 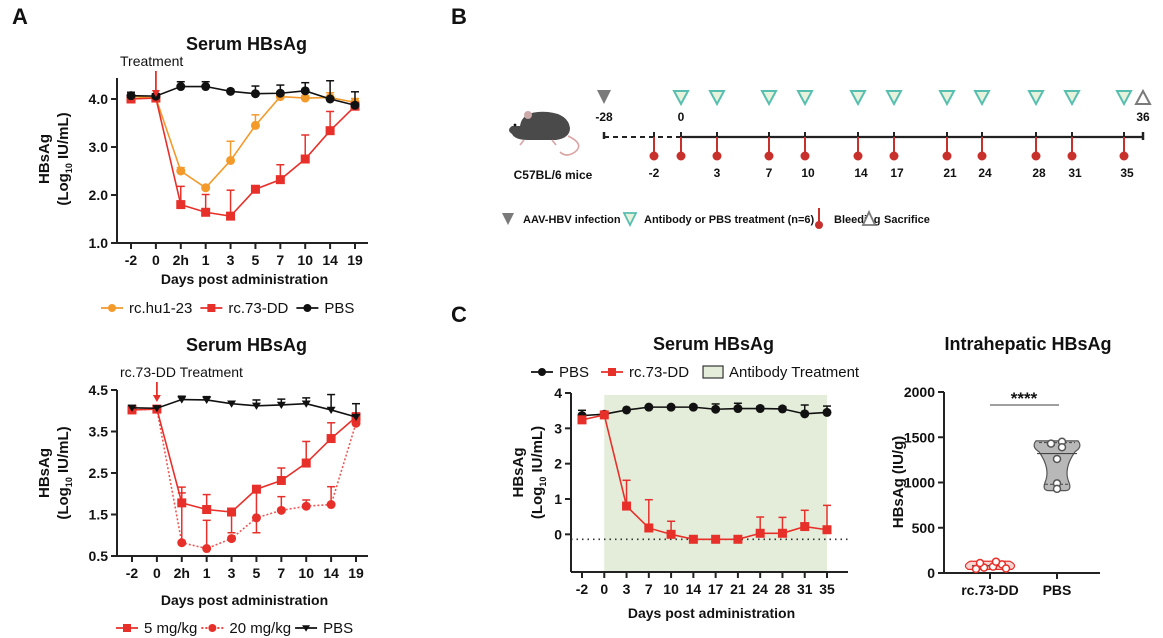 What do you see at coordinates (681, 117) in the screenshot?
I see `start-day-label: 0` at bounding box center [681, 117].